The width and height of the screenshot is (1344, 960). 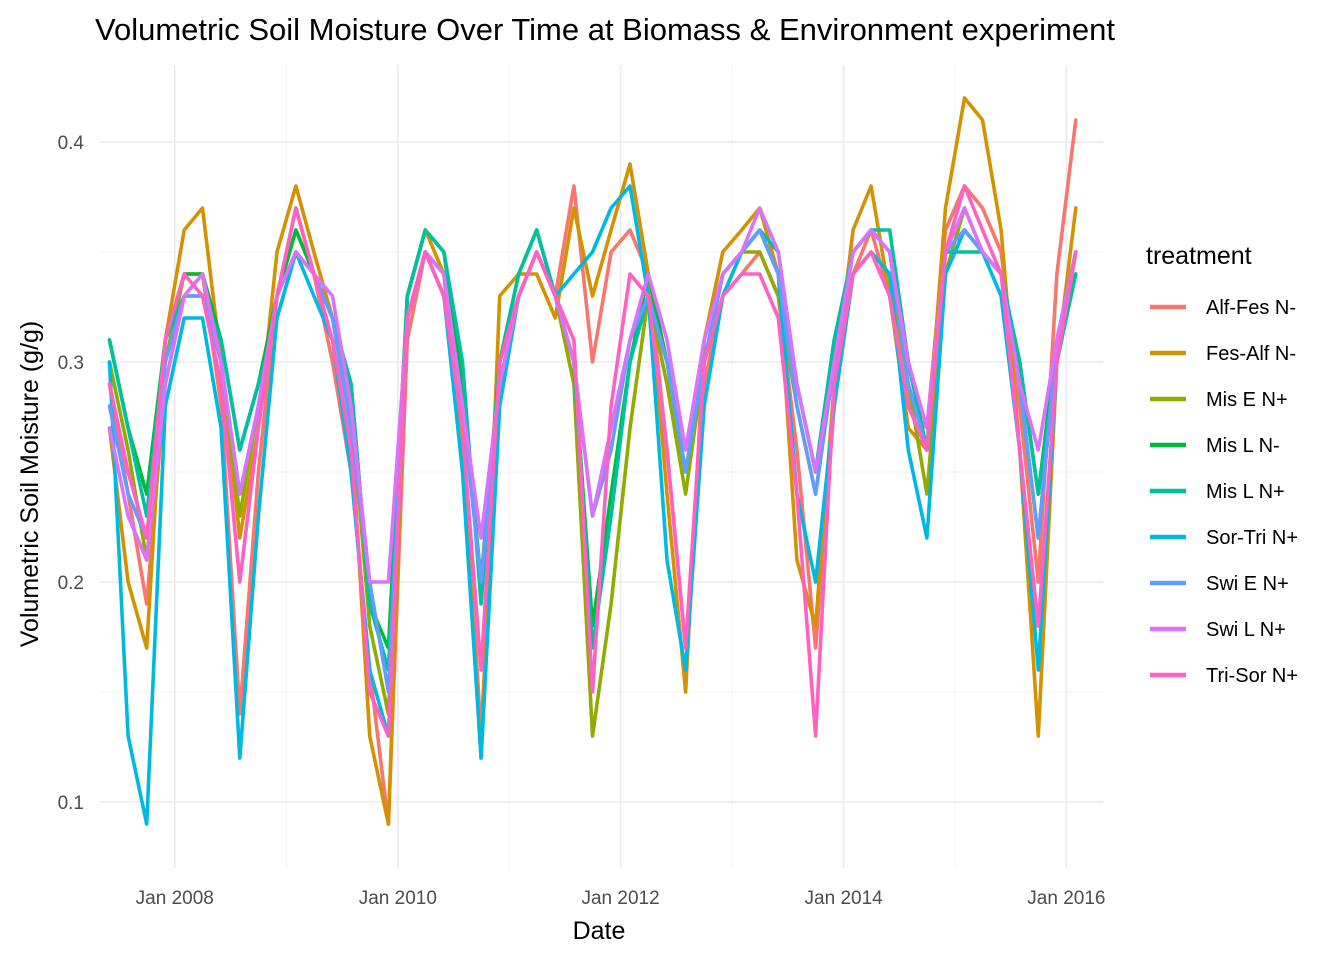 What do you see at coordinates (1066, 898) in the screenshot?
I see `x-tick-label: Jan 2016` at bounding box center [1066, 898].